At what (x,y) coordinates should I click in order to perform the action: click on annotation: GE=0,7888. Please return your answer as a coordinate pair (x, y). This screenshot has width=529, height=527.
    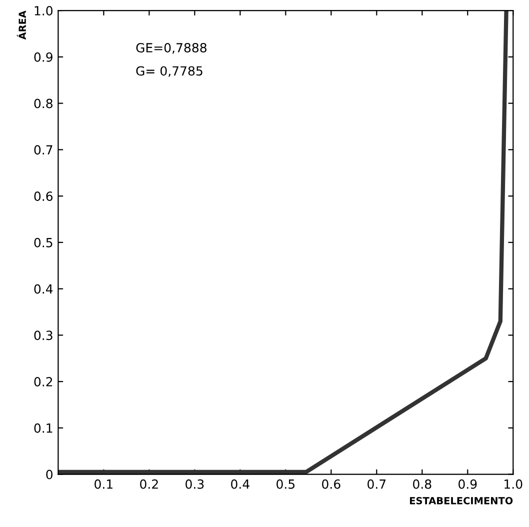
    Looking at the image, I should click on (171, 48).